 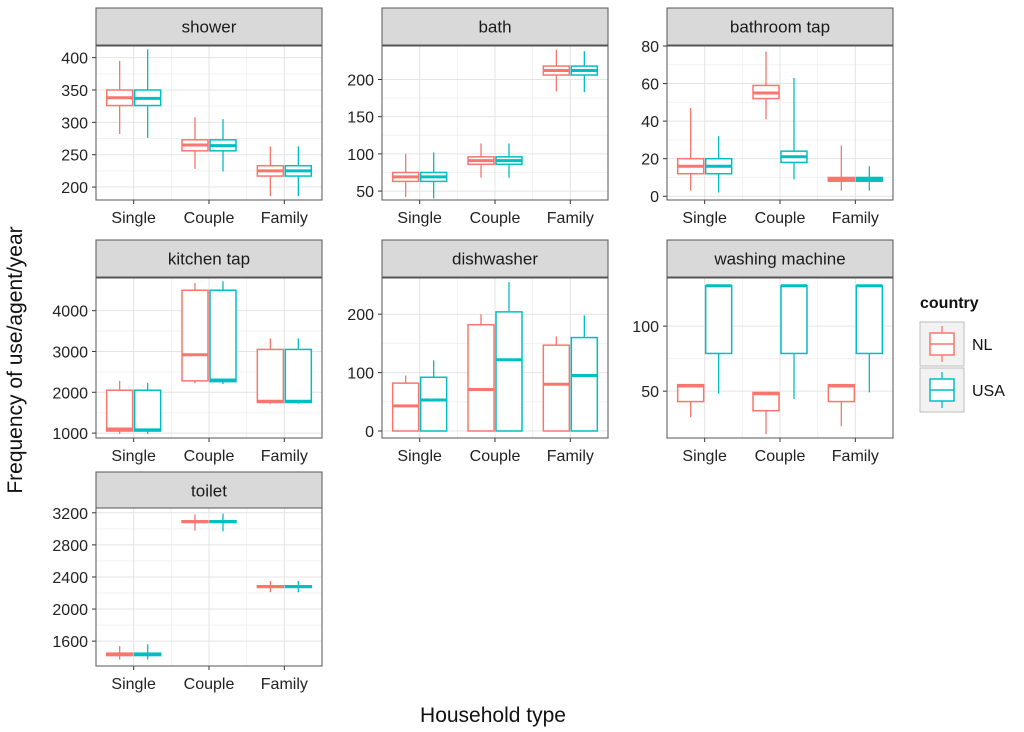 I want to click on y-tick-label: 150, so click(x=360, y=118).